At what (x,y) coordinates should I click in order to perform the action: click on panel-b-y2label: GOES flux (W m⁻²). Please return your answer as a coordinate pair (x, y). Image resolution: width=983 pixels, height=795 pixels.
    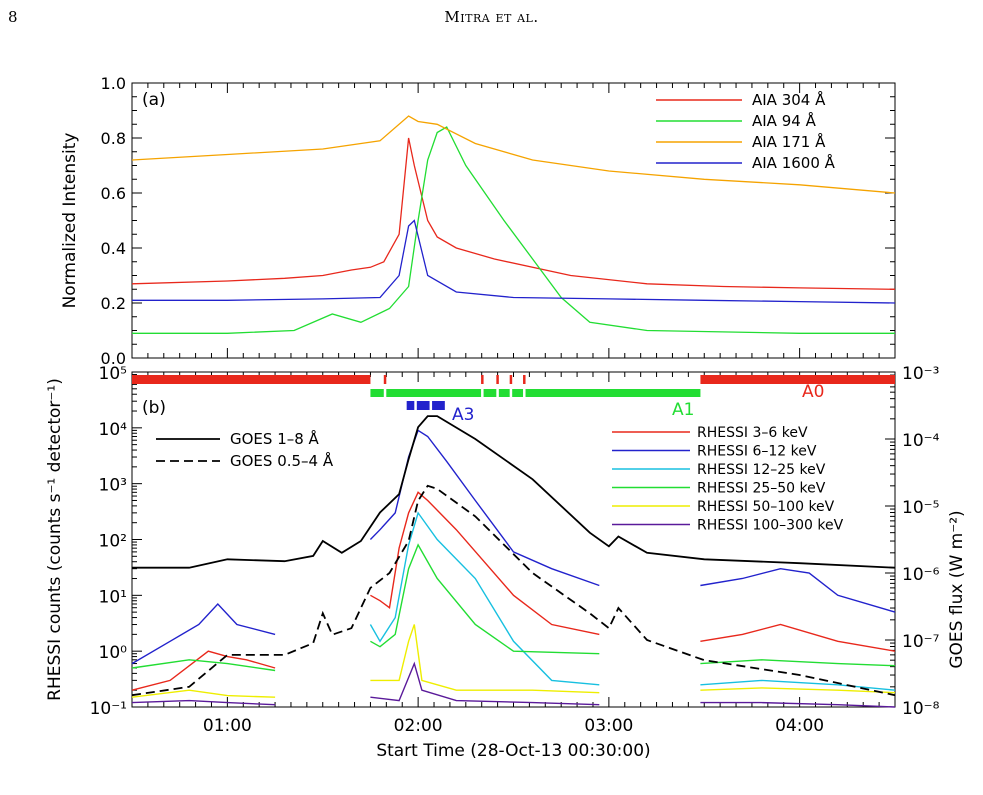
    Looking at the image, I should click on (957, 589).